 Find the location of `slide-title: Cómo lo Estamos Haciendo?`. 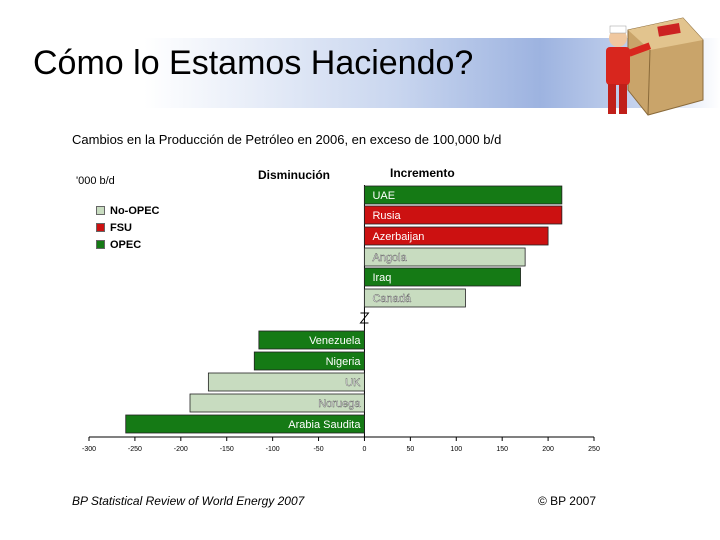

slide-title: Cómo lo Estamos Haciendo? is located at coordinates (253, 63).